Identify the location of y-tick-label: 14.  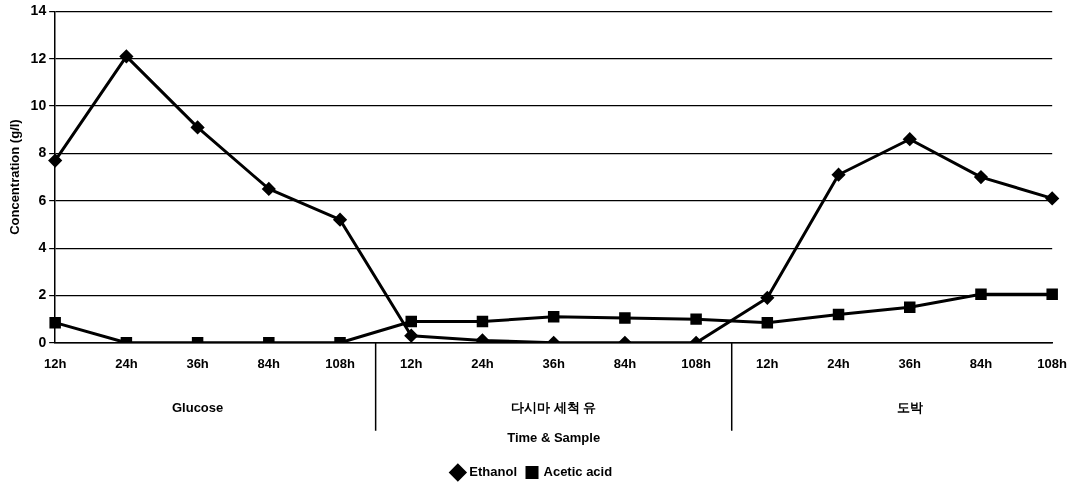
(38, 10).